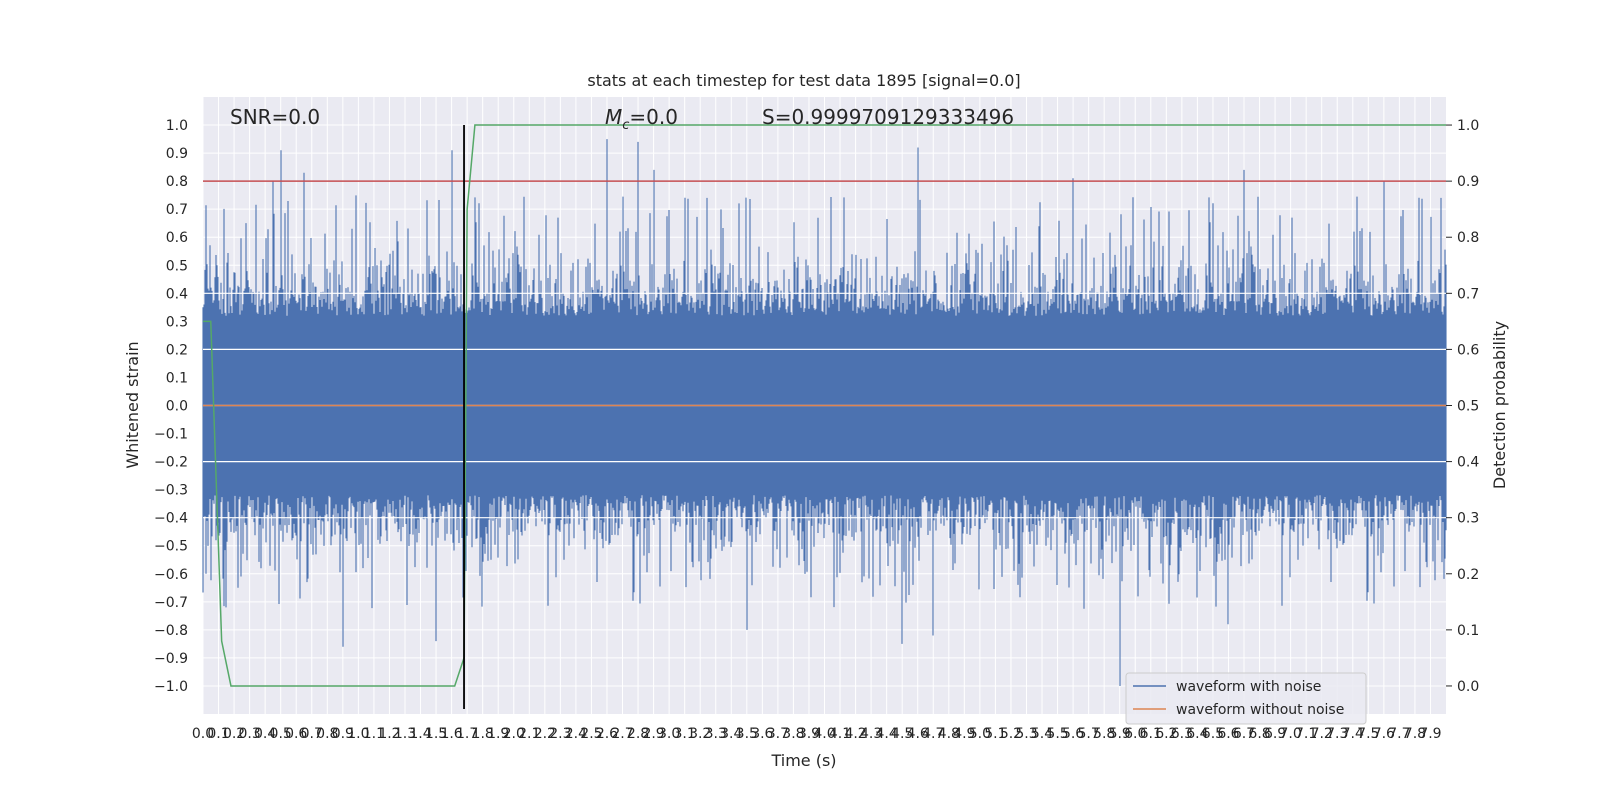  I want to click on y-tick-label-right: 0.8, so click(1468, 238).